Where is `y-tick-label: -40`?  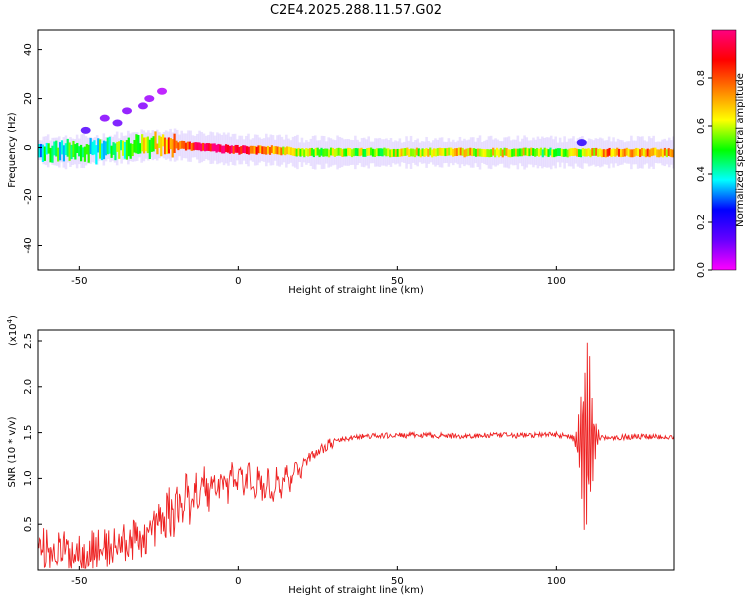
y-tick-label: -40 is located at coordinates (28, 245).